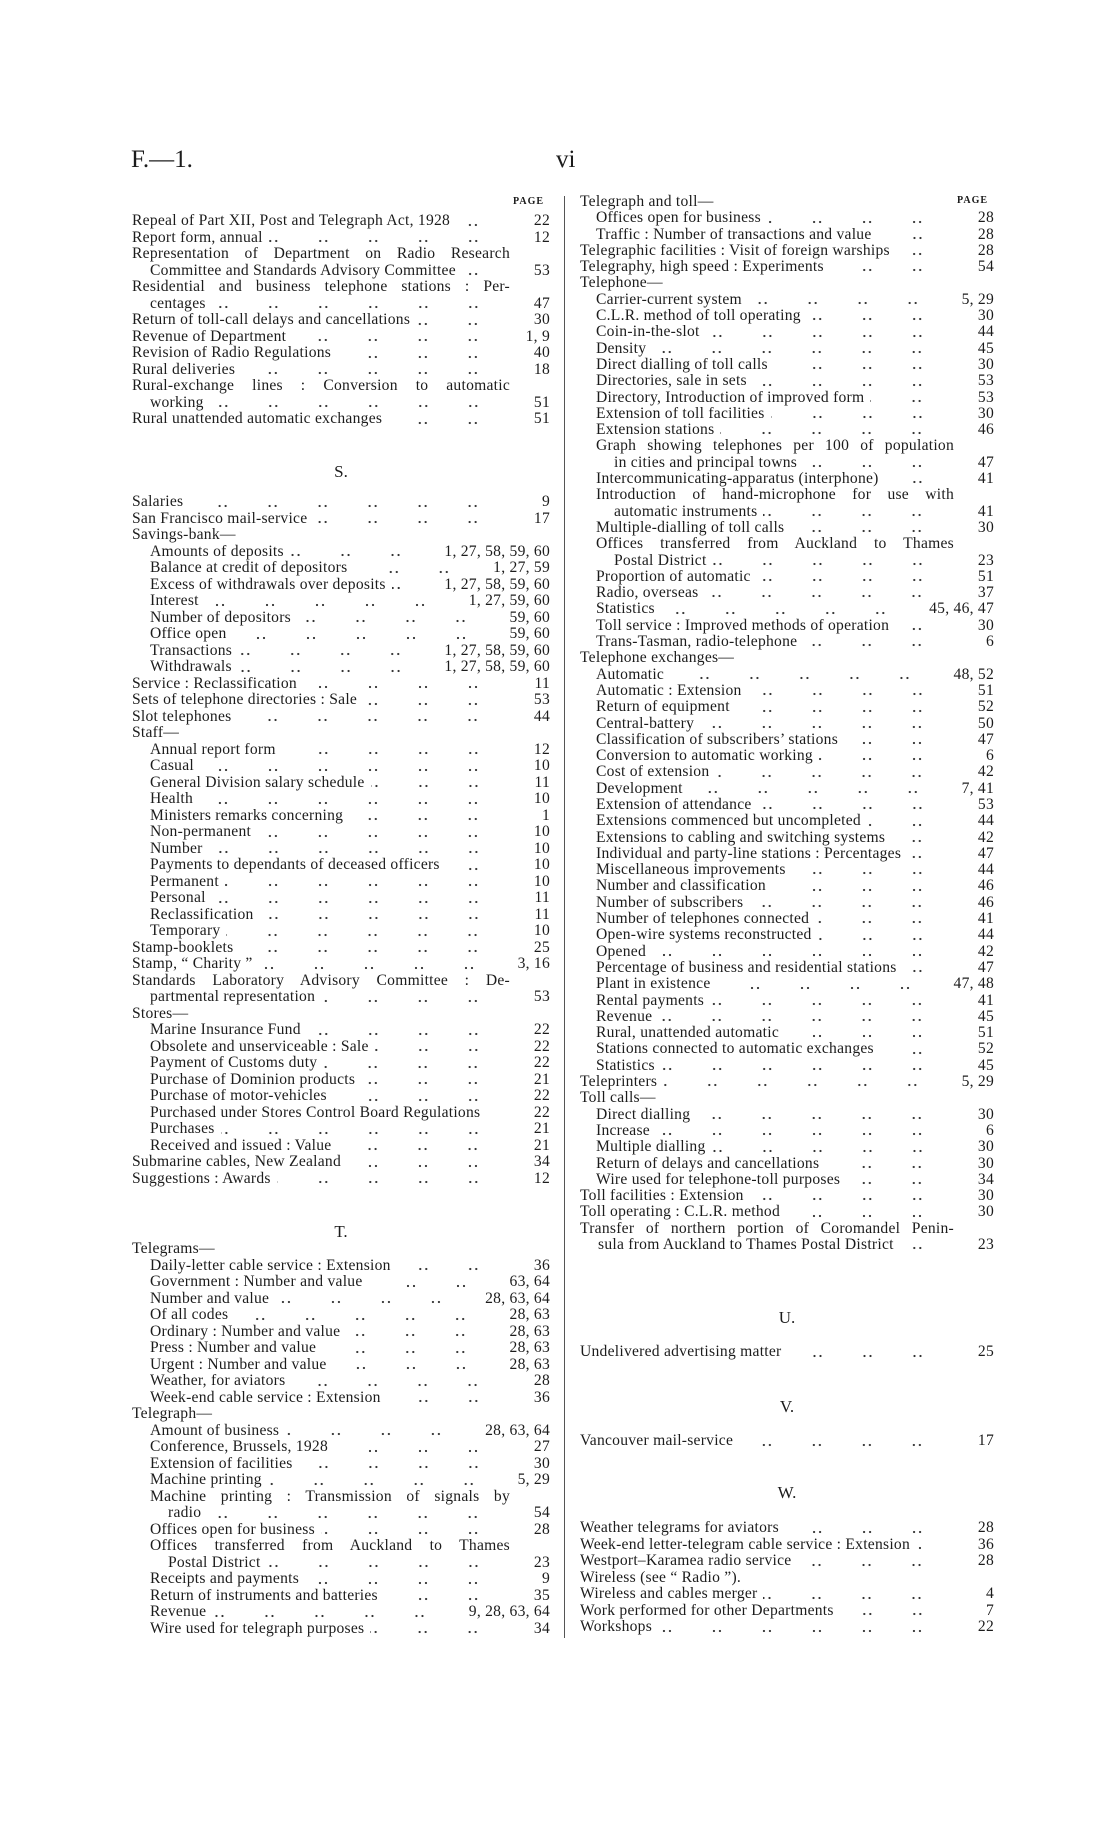 The width and height of the screenshot is (1114, 1829). What do you see at coordinates (341, 1265) in the screenshot?
I see `index-entry: Daily-letter cable service : Extension 36` at bounding box center [341, 1265].